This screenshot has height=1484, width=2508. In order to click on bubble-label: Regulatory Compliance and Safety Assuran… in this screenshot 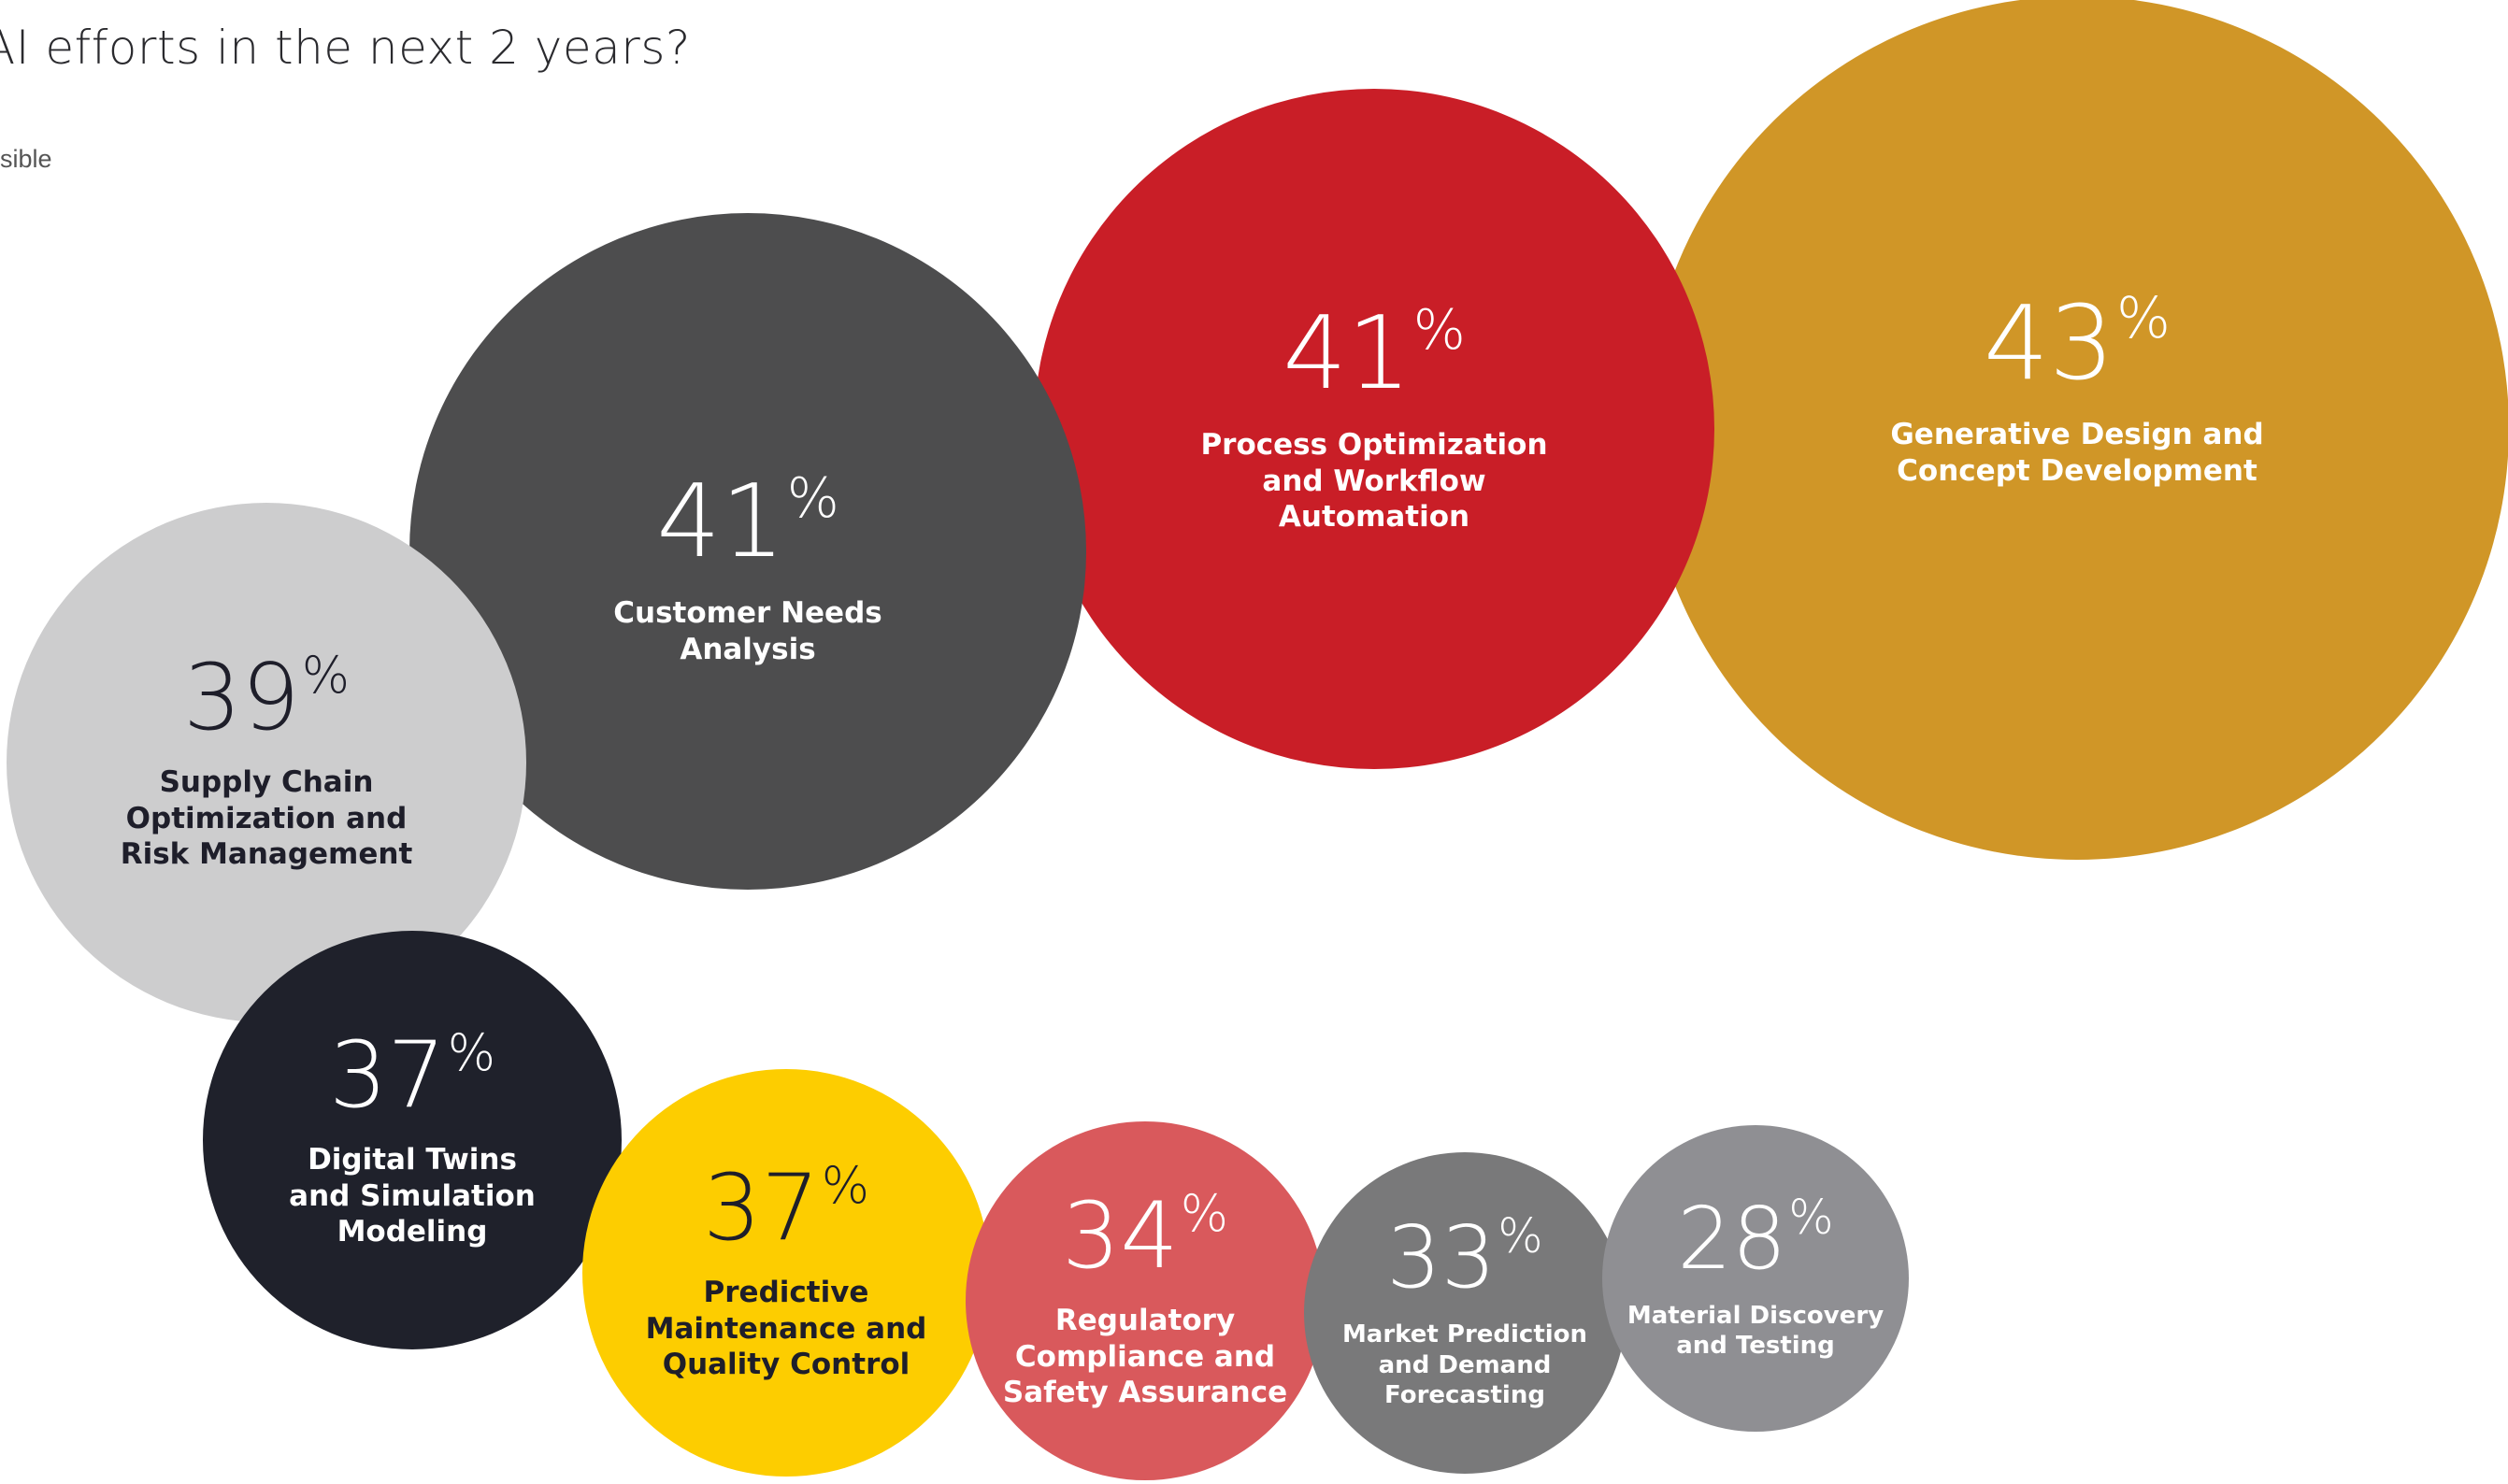, I will do `click(1145, 1356)`.